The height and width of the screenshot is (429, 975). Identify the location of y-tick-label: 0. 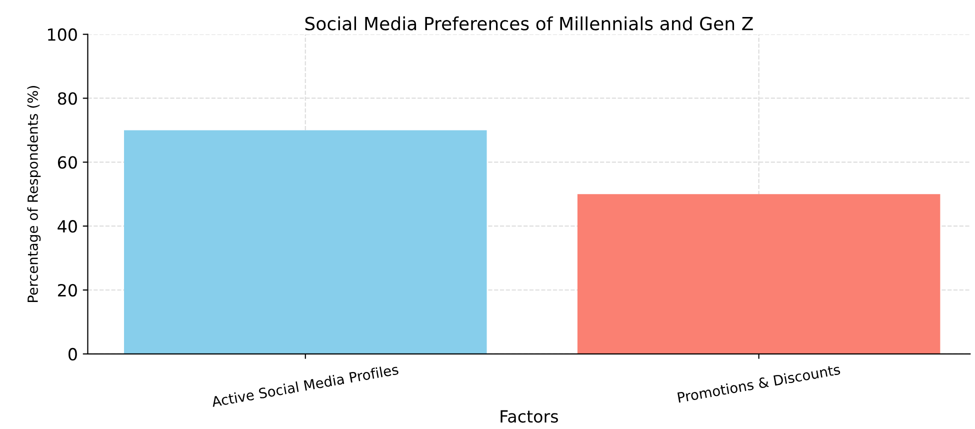
(72, 354).